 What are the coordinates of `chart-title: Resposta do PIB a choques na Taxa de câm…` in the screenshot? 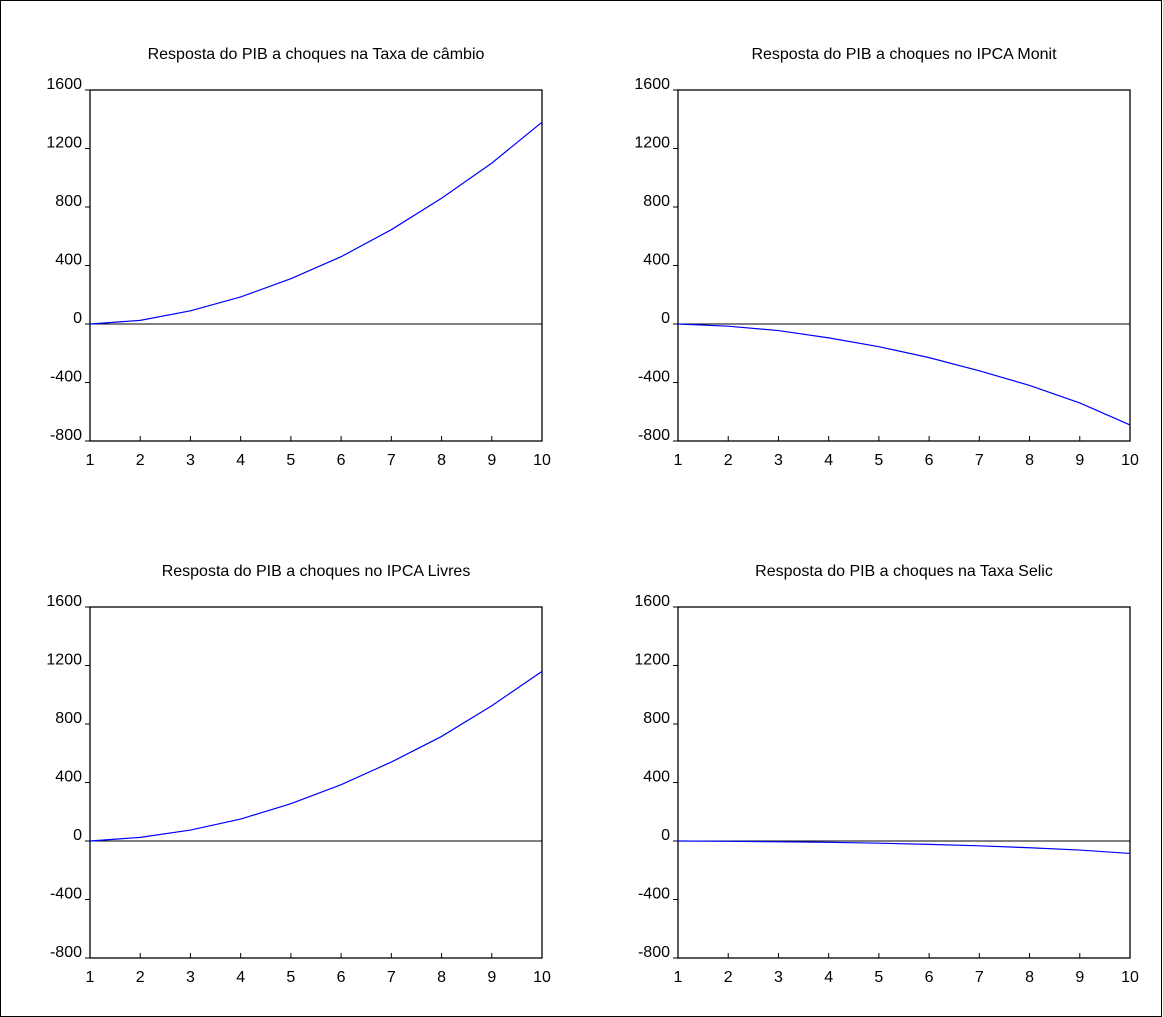 It's located at (316, 54).